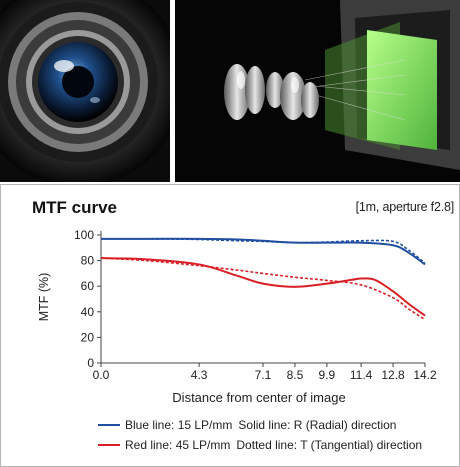  Describe the element at coordinates (90, 363) in the screenshot. I see `y-tick-label: 0` at that location.